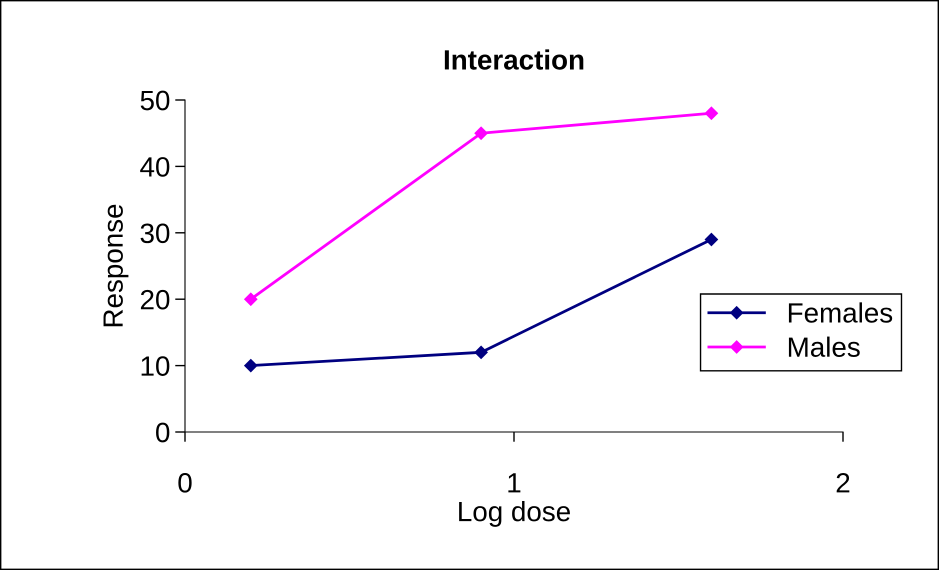  What do you see at coordinates (824, 346) in the screenshot?
I see `legend-label: Males` at bounding box center [824, 346].